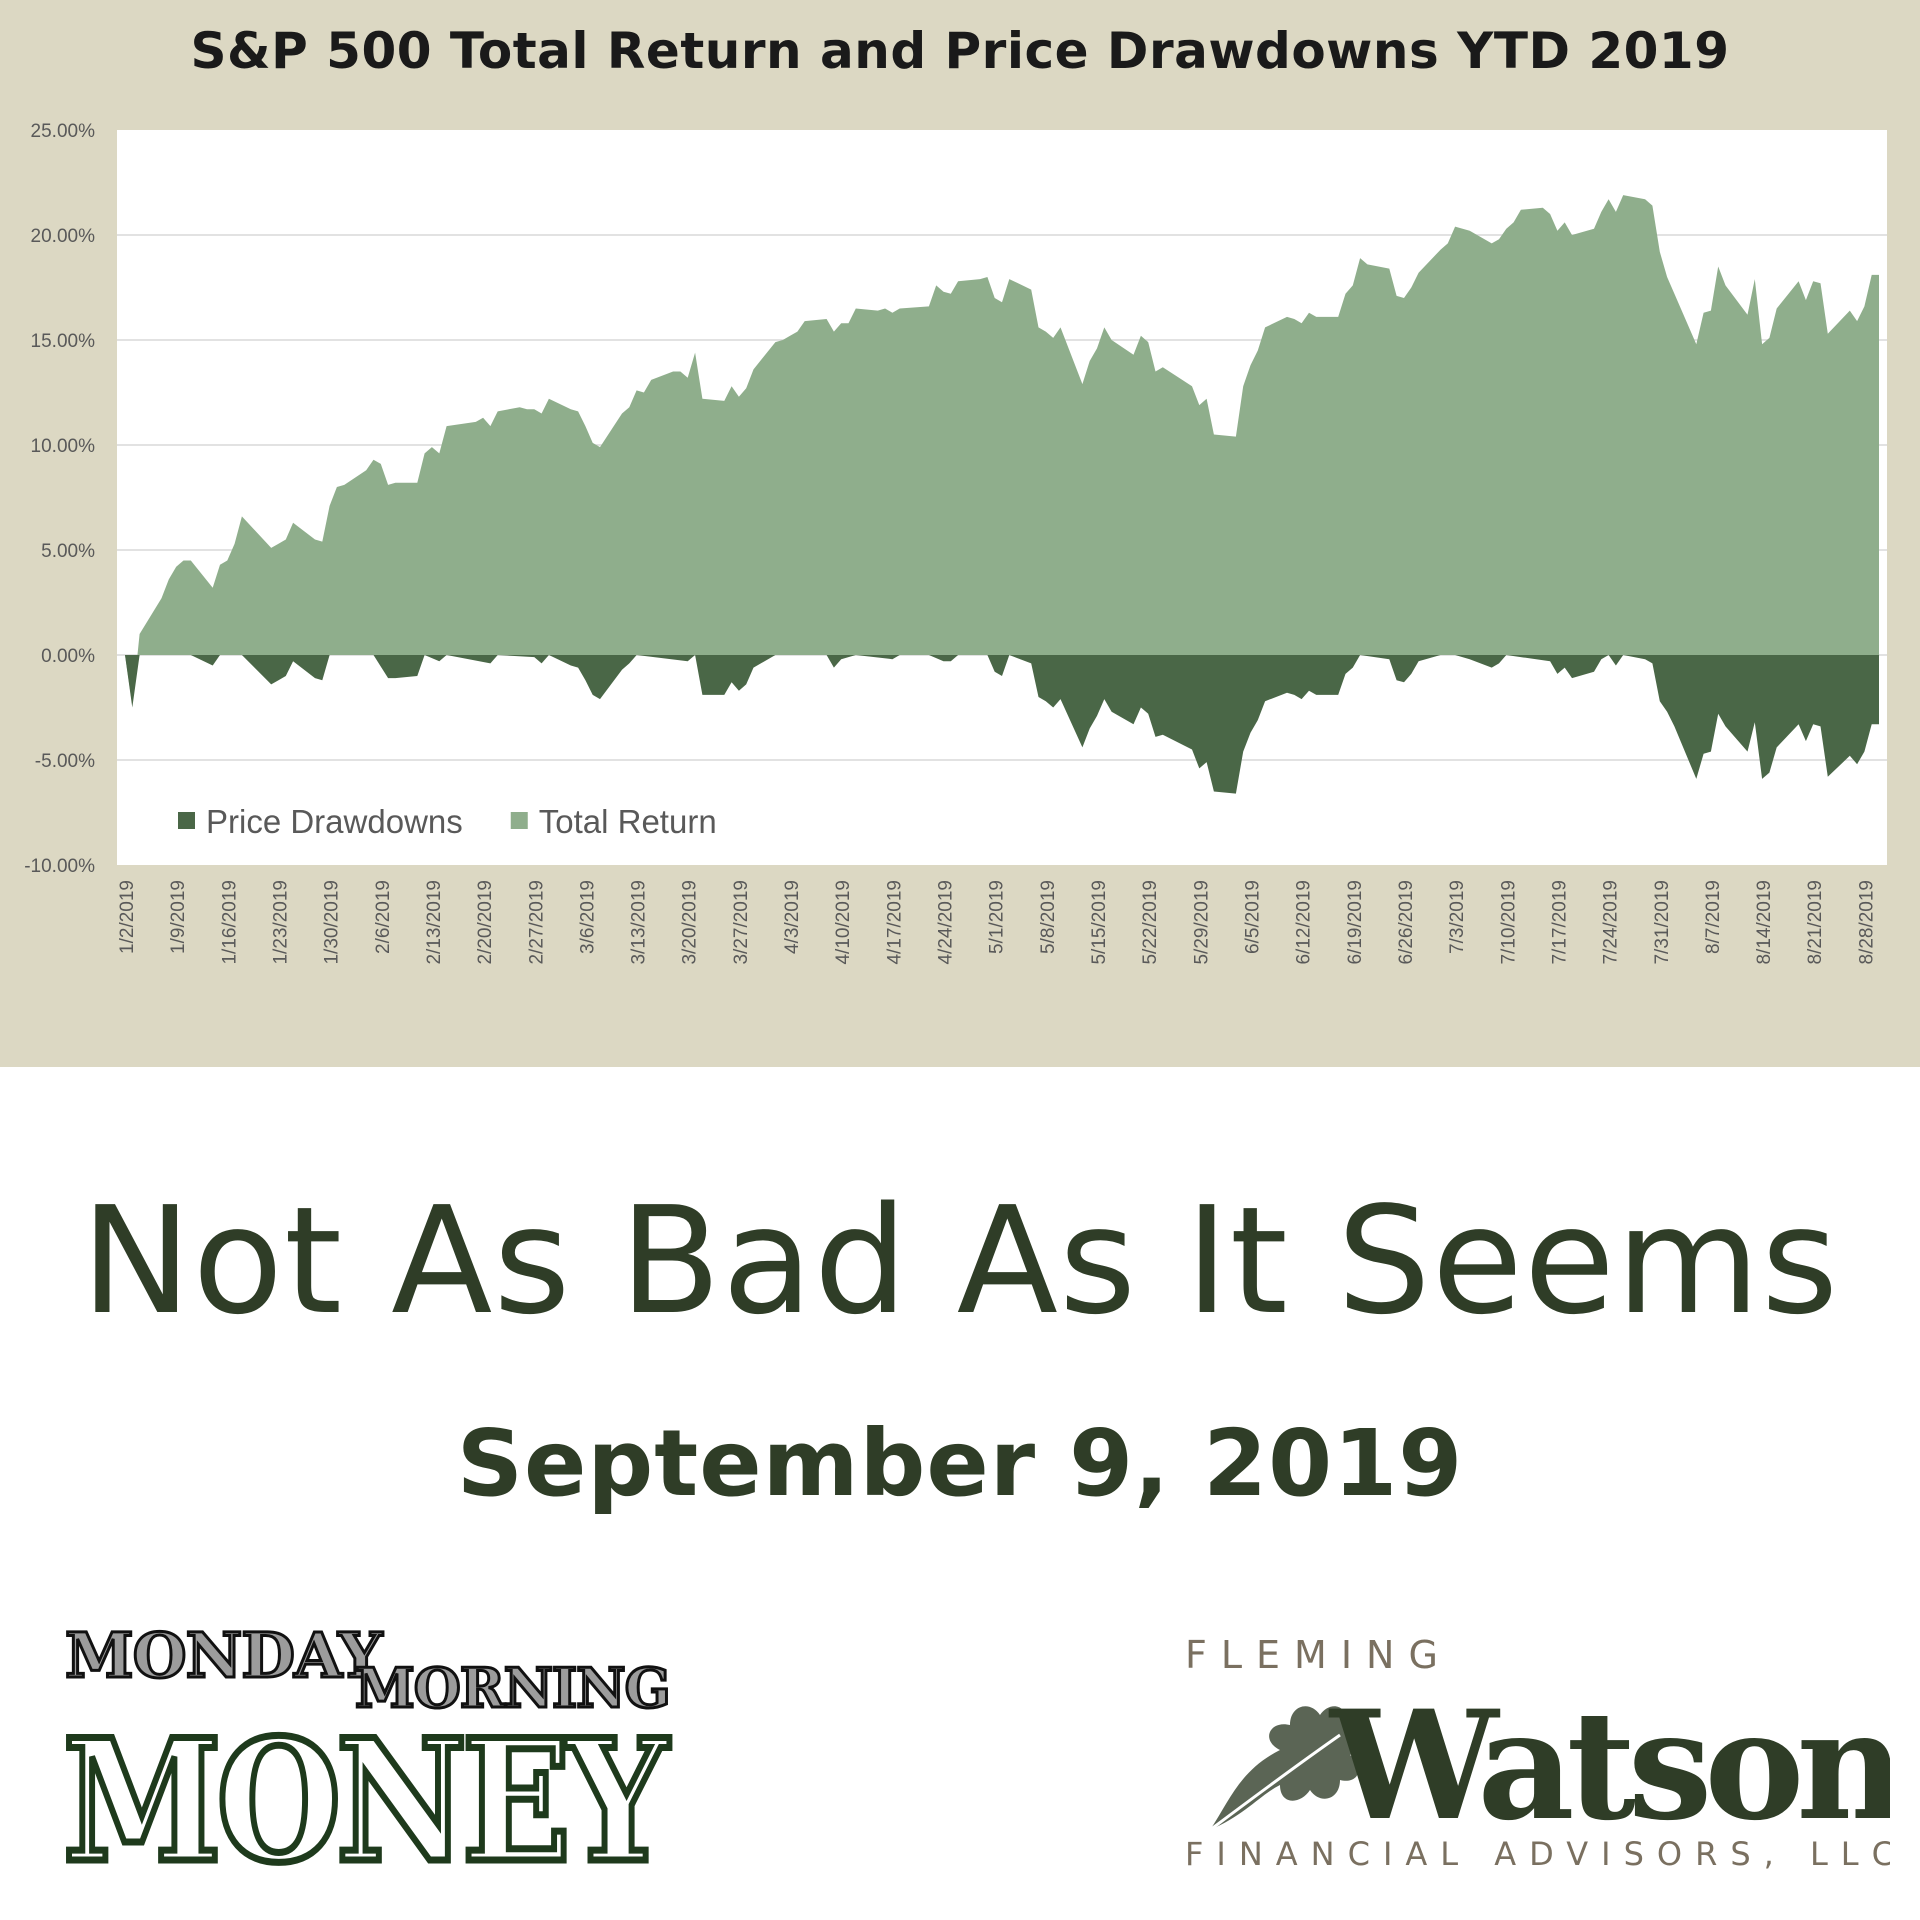 The width and height of the screenshot is (1920, 1920). I want to click on y-tick-label: 10.00%, so click(63, 446).